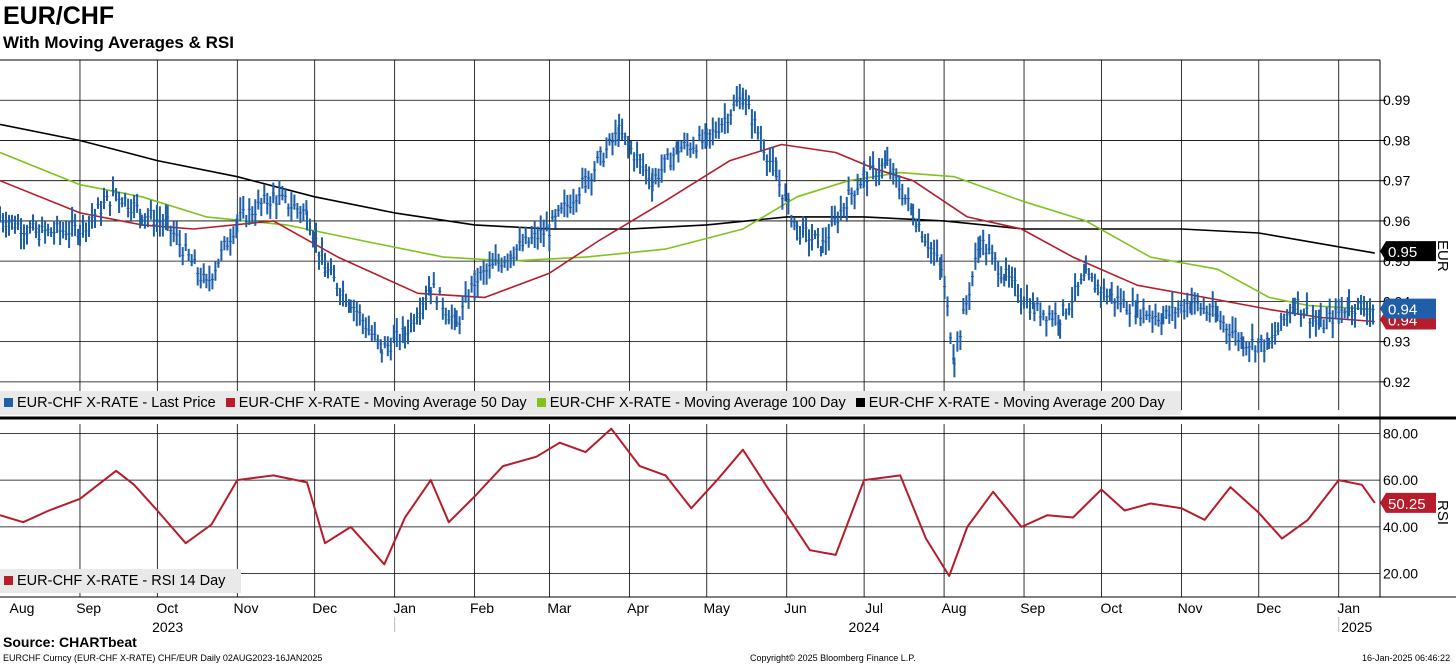 The height and width of the screenshot is (665, 1456). I want to click on chart-title: EUR/CHF, so click(59, 16).